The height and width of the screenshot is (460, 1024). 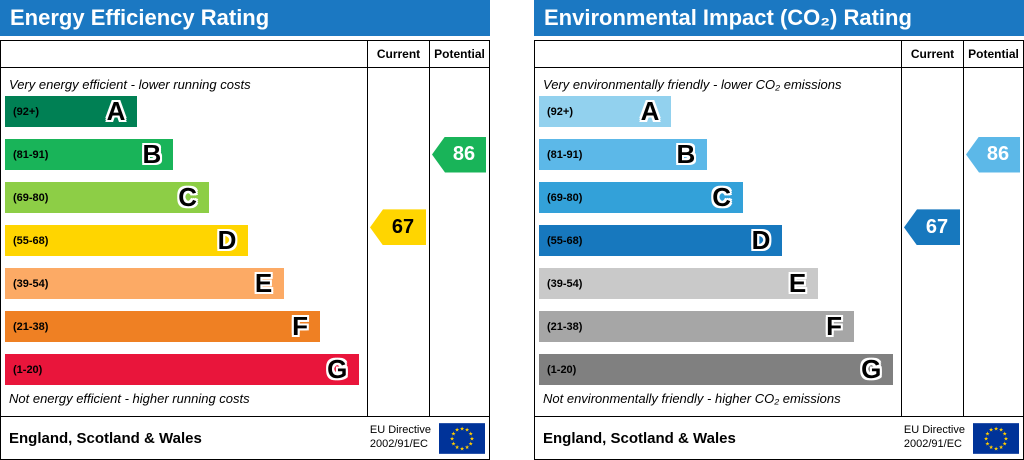 I want to click on band-bar: (69-80) C, so click(x=641, y=197).